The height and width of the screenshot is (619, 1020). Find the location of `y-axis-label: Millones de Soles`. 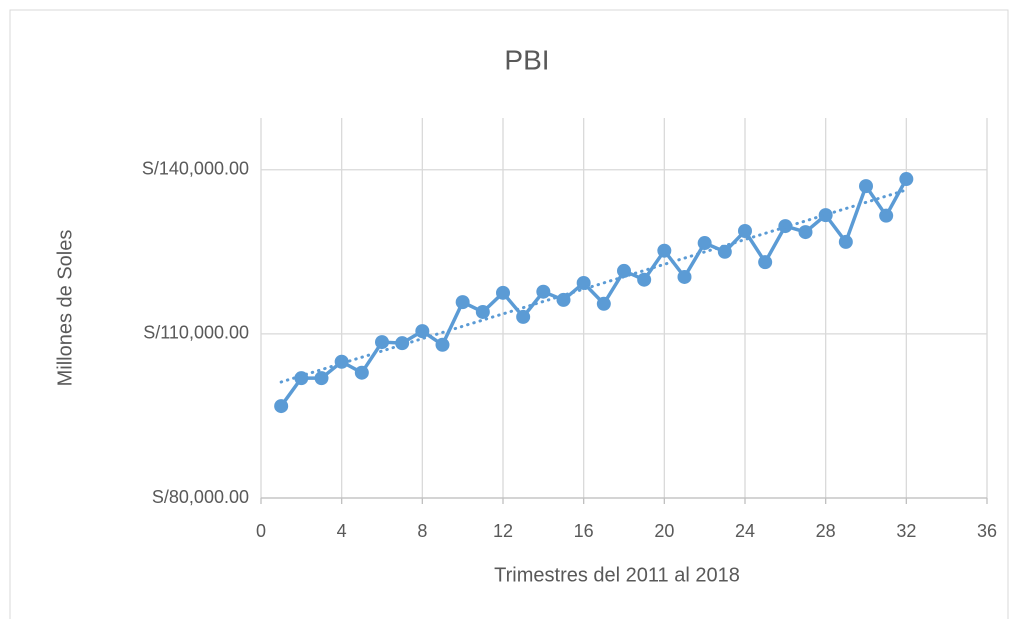

y-axis-label: Millones de Soles is located at coordinates (65, 308).